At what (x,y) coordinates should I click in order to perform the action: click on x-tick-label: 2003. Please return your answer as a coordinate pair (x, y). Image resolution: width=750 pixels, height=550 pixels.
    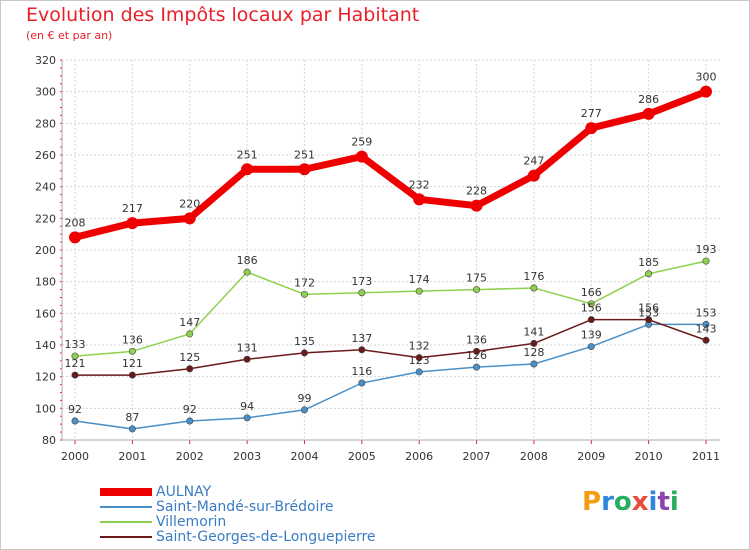
    Looking at the image, I should click on (247, 456).